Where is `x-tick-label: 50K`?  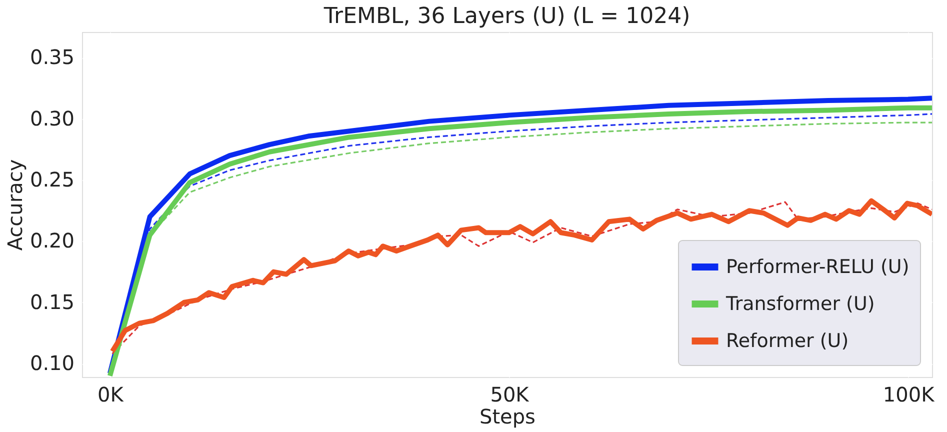
x-tick-label: 50K is located at coordinates (510, 394).